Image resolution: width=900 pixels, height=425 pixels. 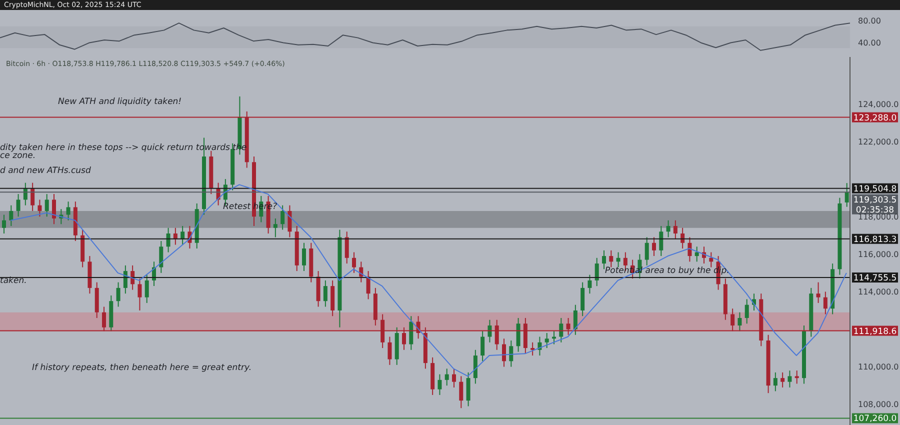 What do you see at coordinates (875, 419) in the screenshot?
I see `ref-line-label: 107,260.0` at bounding box center [875, 419].